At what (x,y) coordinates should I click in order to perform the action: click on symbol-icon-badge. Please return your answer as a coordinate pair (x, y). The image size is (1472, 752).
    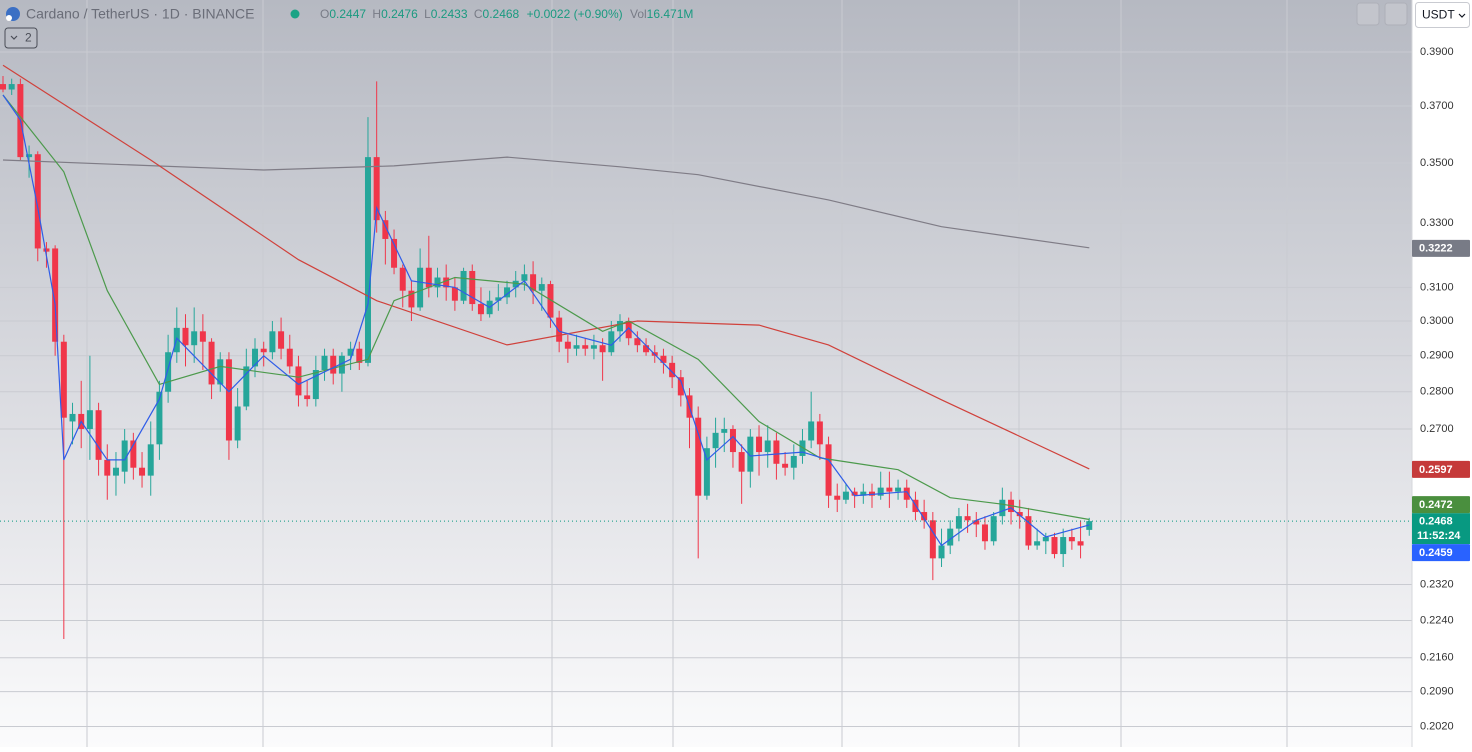
    Looking at the image, I should click on (9, 18).